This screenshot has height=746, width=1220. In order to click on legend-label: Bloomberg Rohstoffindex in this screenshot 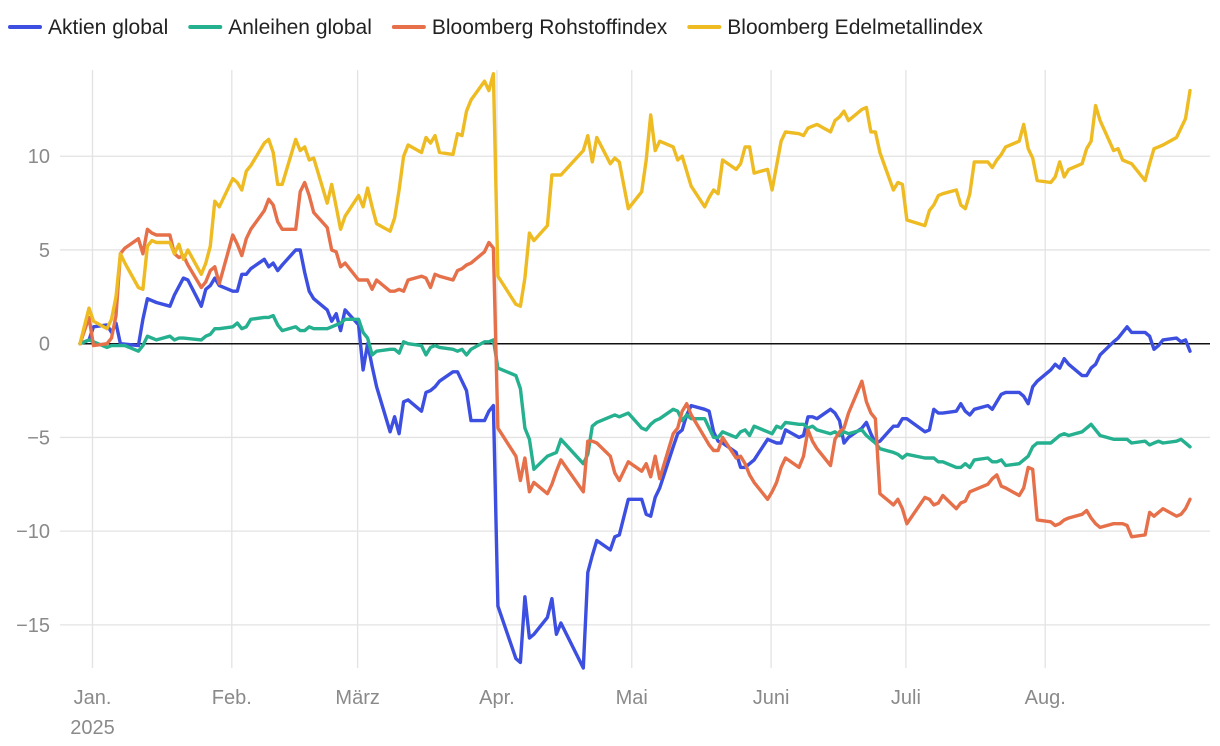, I will do `click(550, 27)`.